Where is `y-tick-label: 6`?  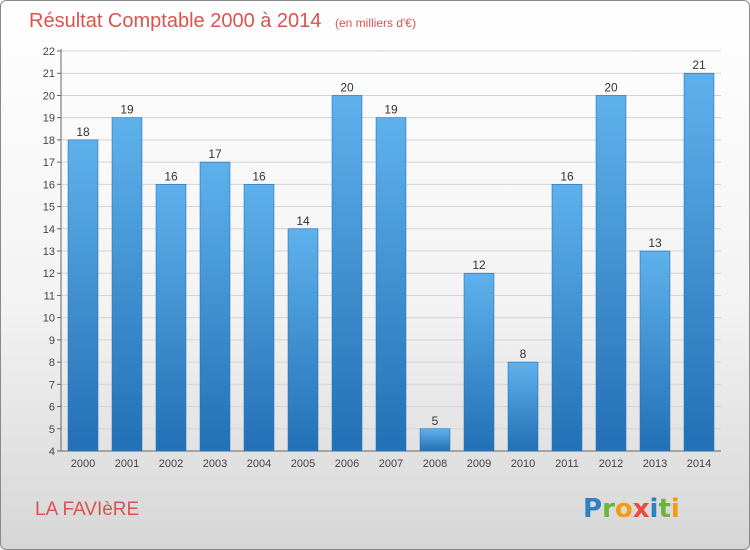
y-tick-label: 6 is located at coordinates (52, 408).